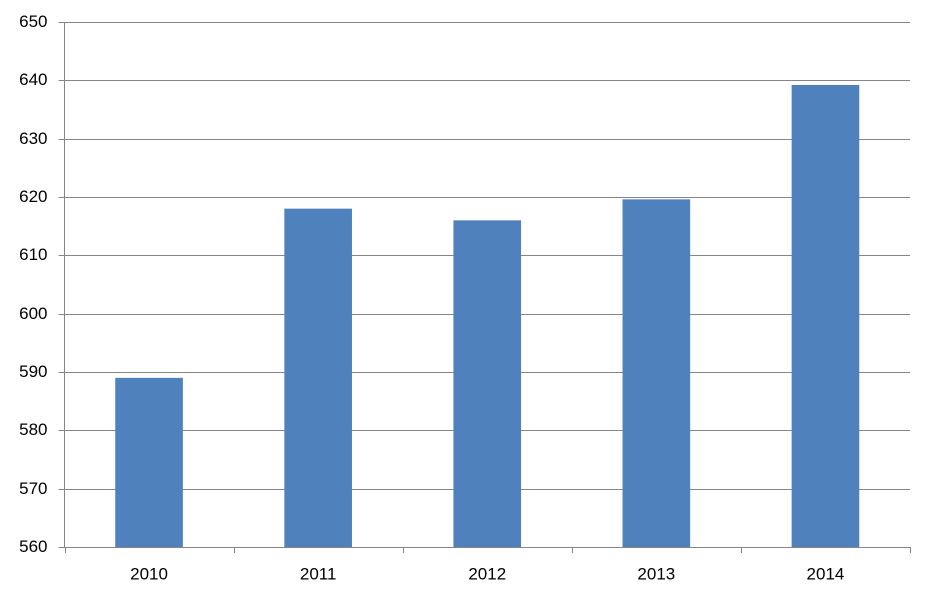  What do you see at coordinates (33, 313) in the screenshot?
I see `y-tick-label: 600` at bounding box center [33, 313].